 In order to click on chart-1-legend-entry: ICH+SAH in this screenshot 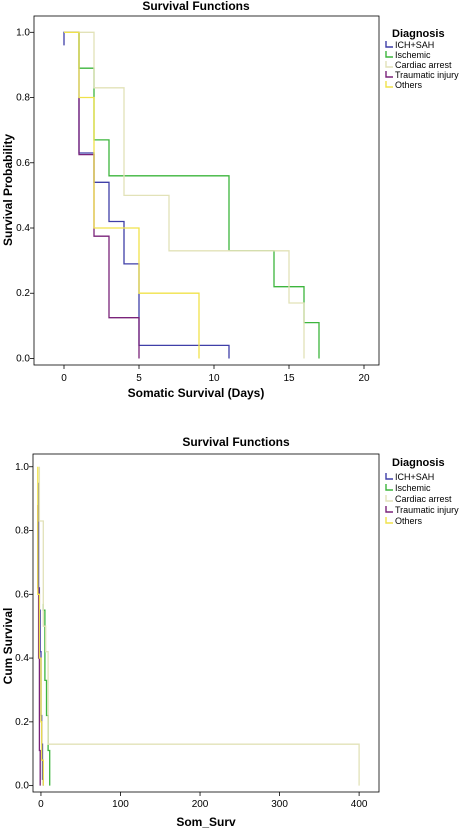, I will do `click(414, 45)`.